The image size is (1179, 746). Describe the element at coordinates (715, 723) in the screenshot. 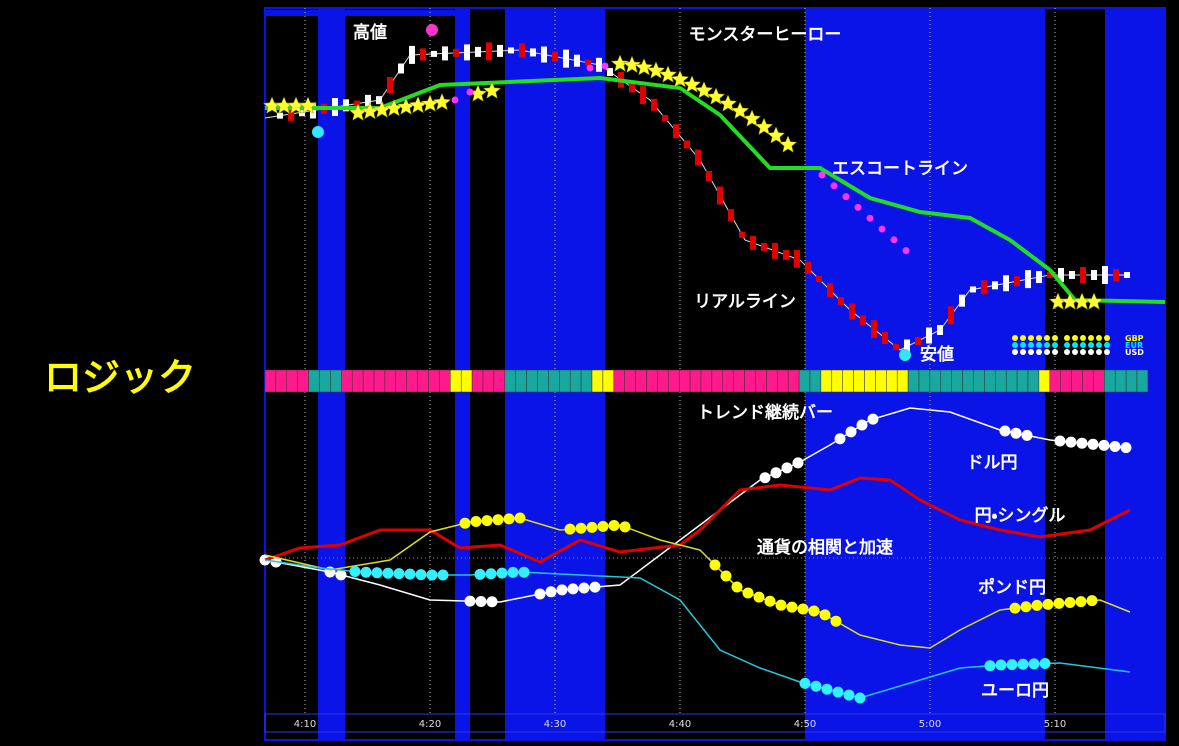

I see `axis-strip` at that location.